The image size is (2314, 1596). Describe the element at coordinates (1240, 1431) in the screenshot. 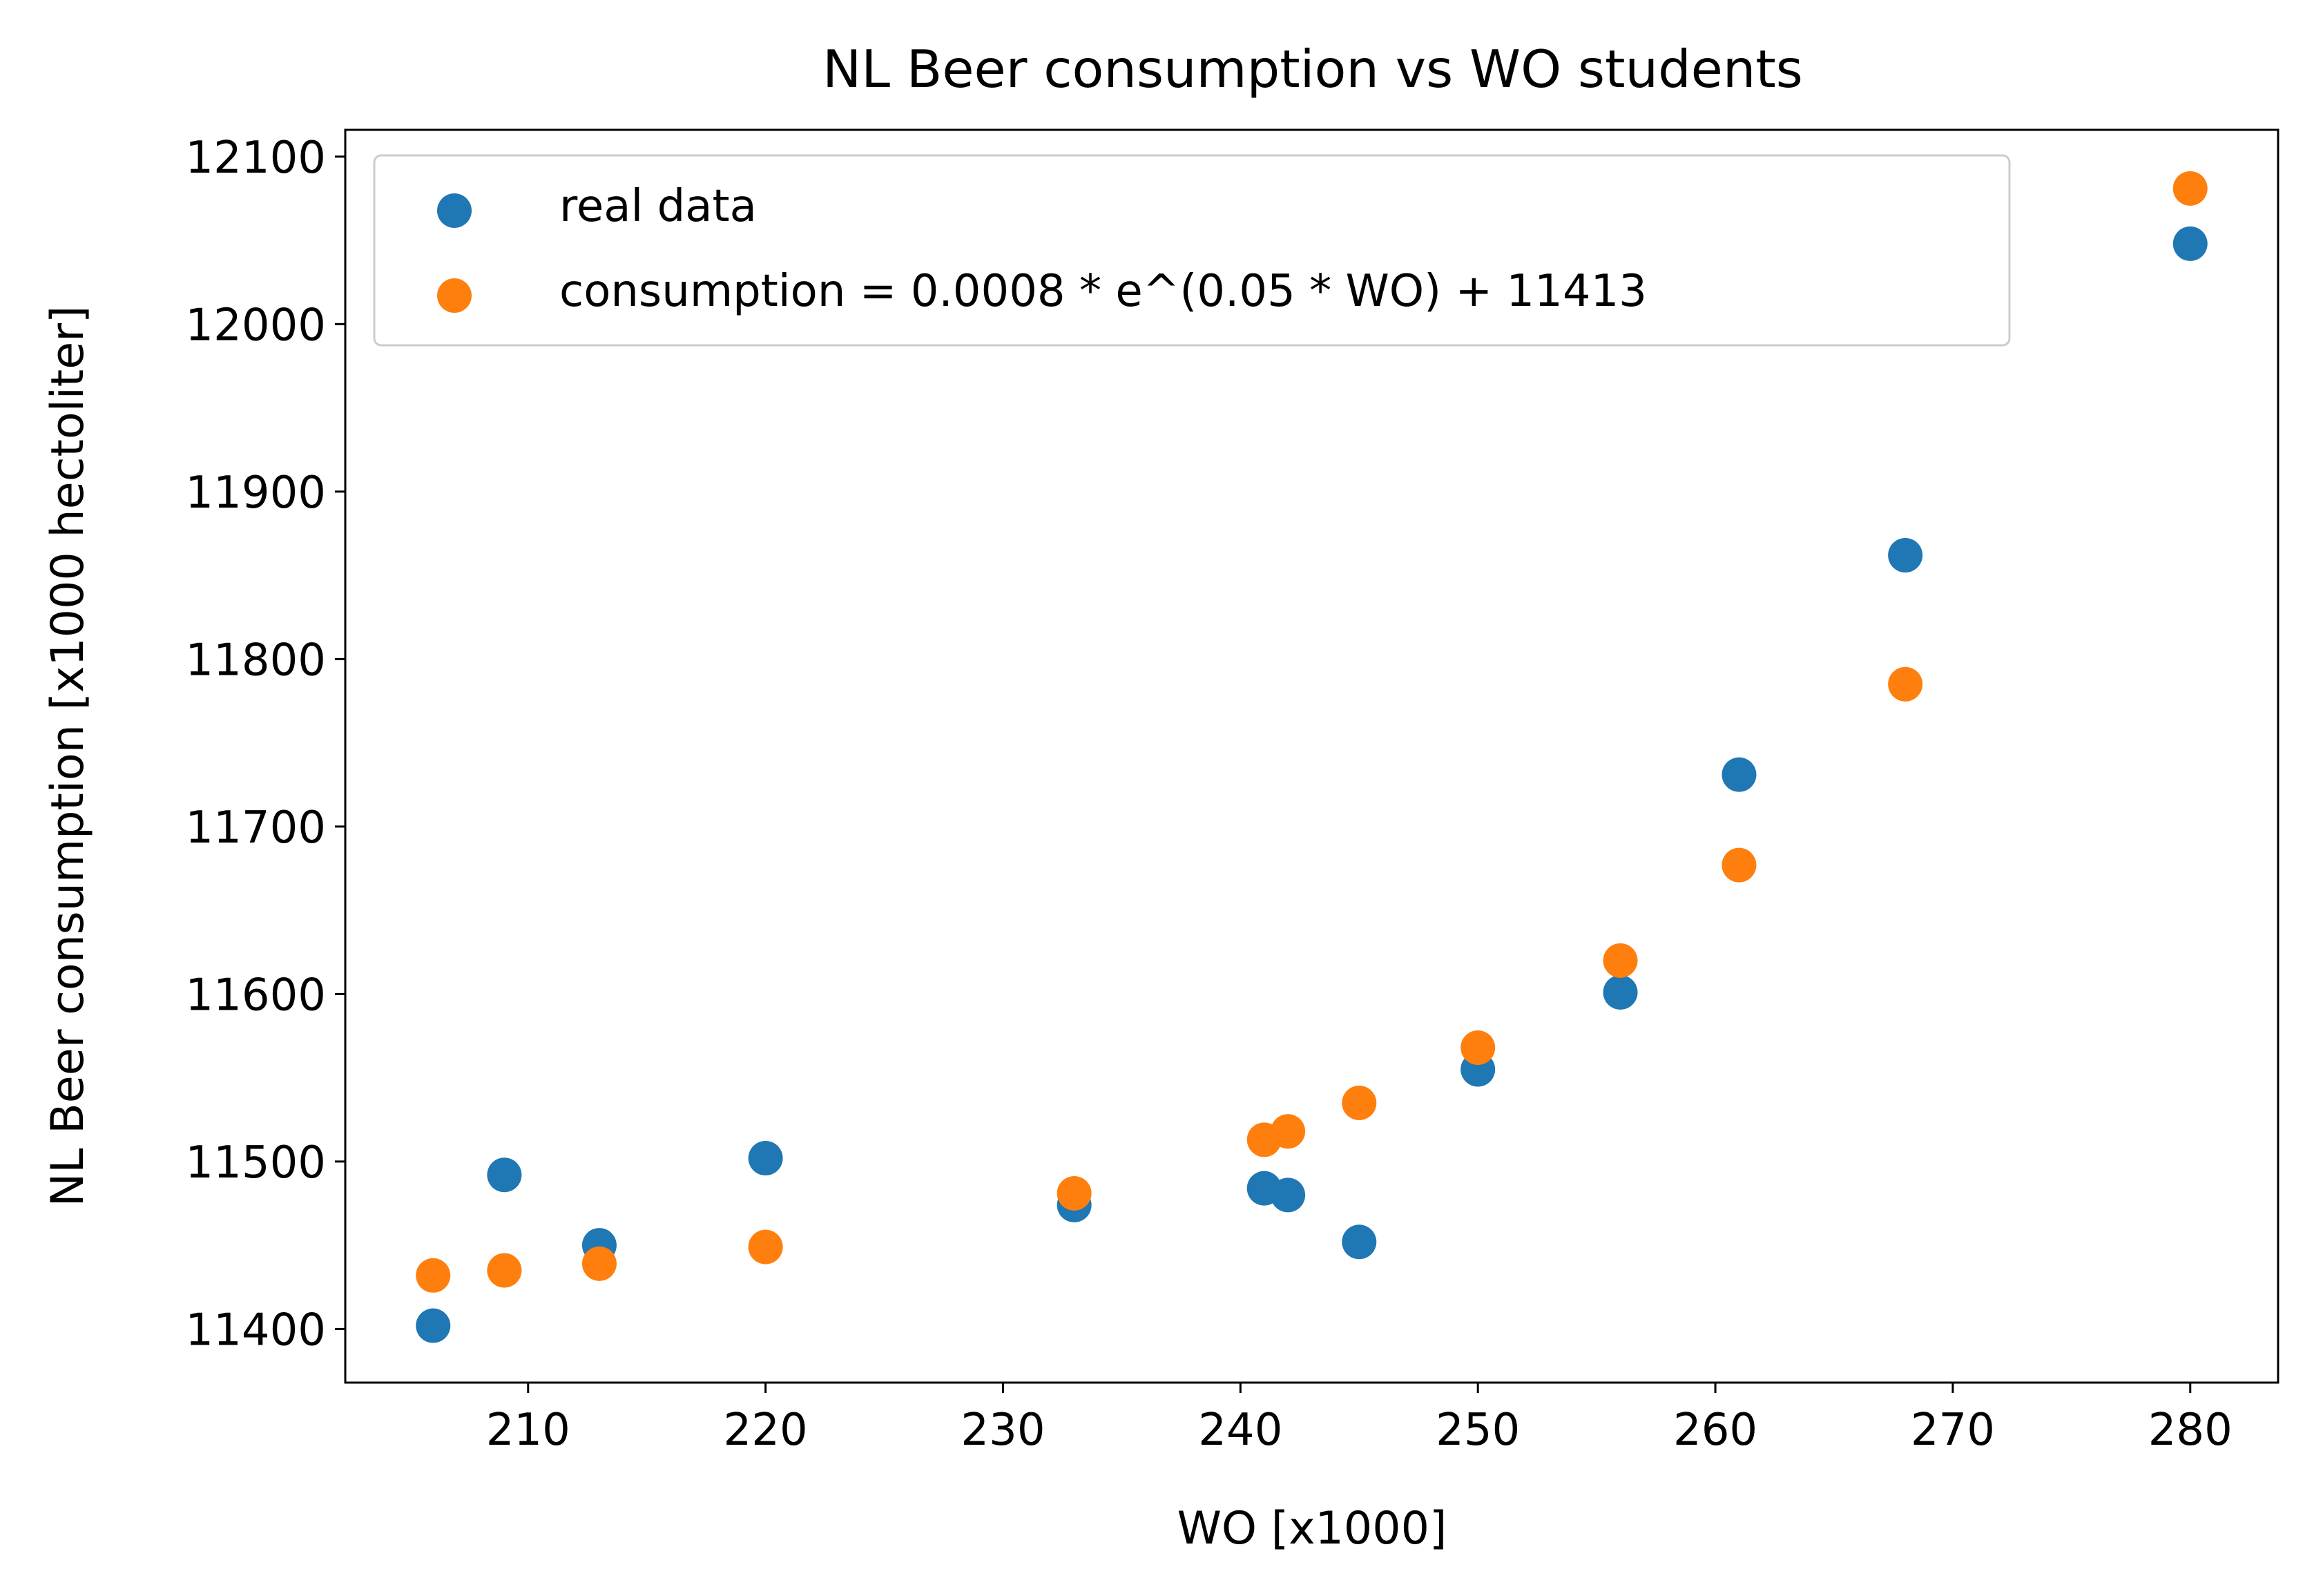

I see `x-tick-label: 240` at that location.